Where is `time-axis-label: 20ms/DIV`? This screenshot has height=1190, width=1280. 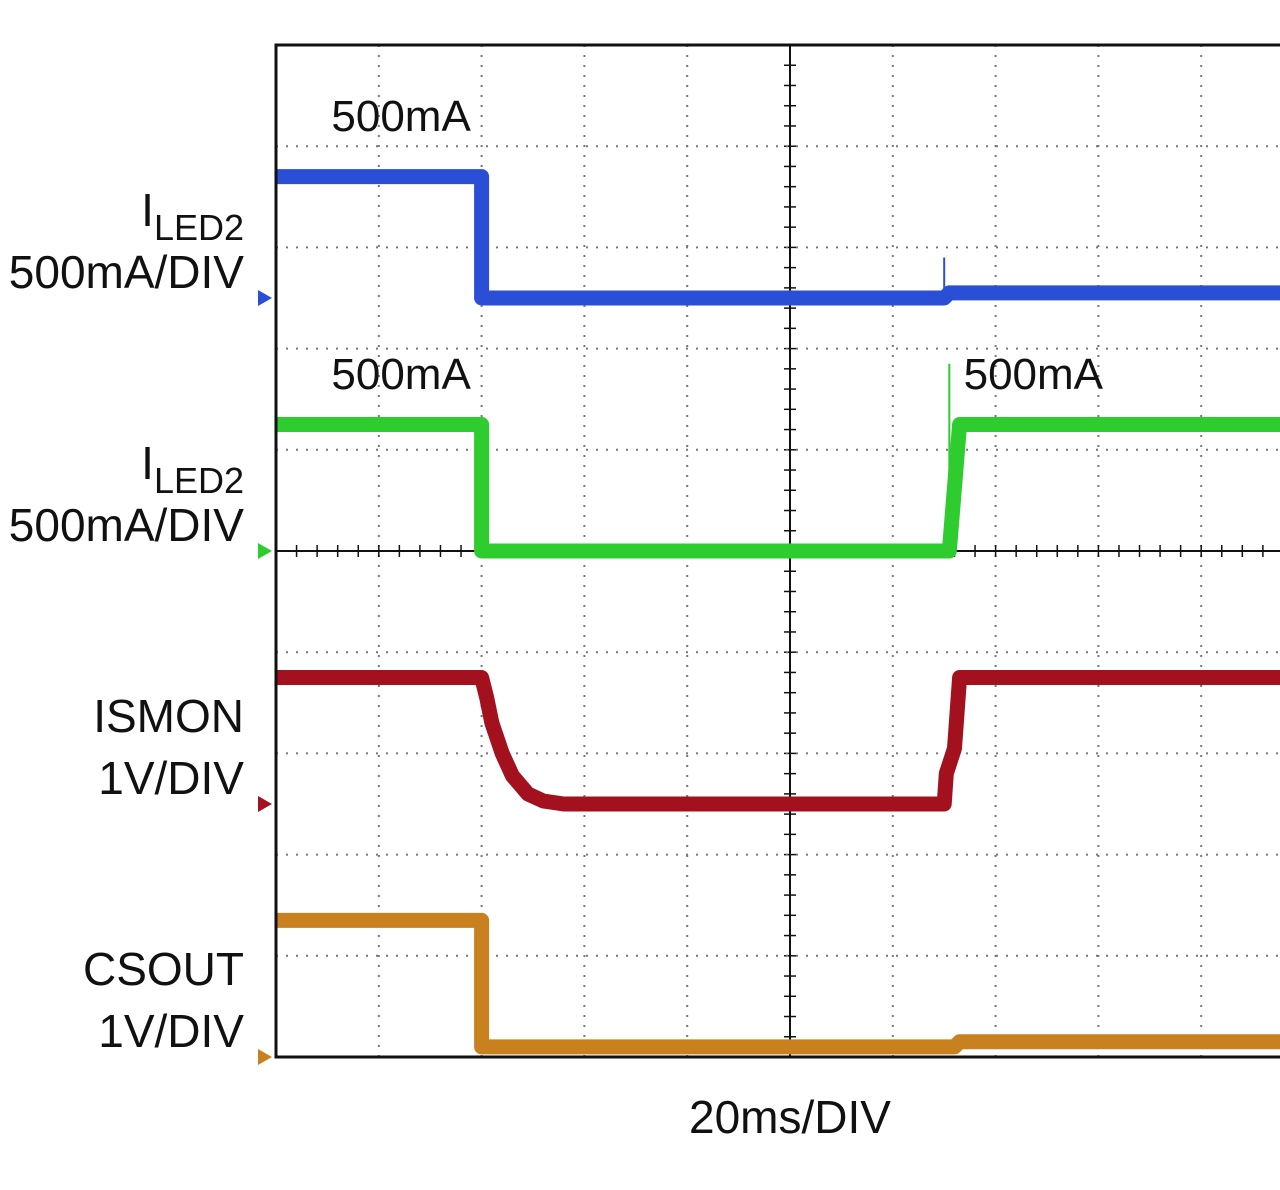
time-axis-label: 20ms/DIV is located at coordinates (790, 1117).